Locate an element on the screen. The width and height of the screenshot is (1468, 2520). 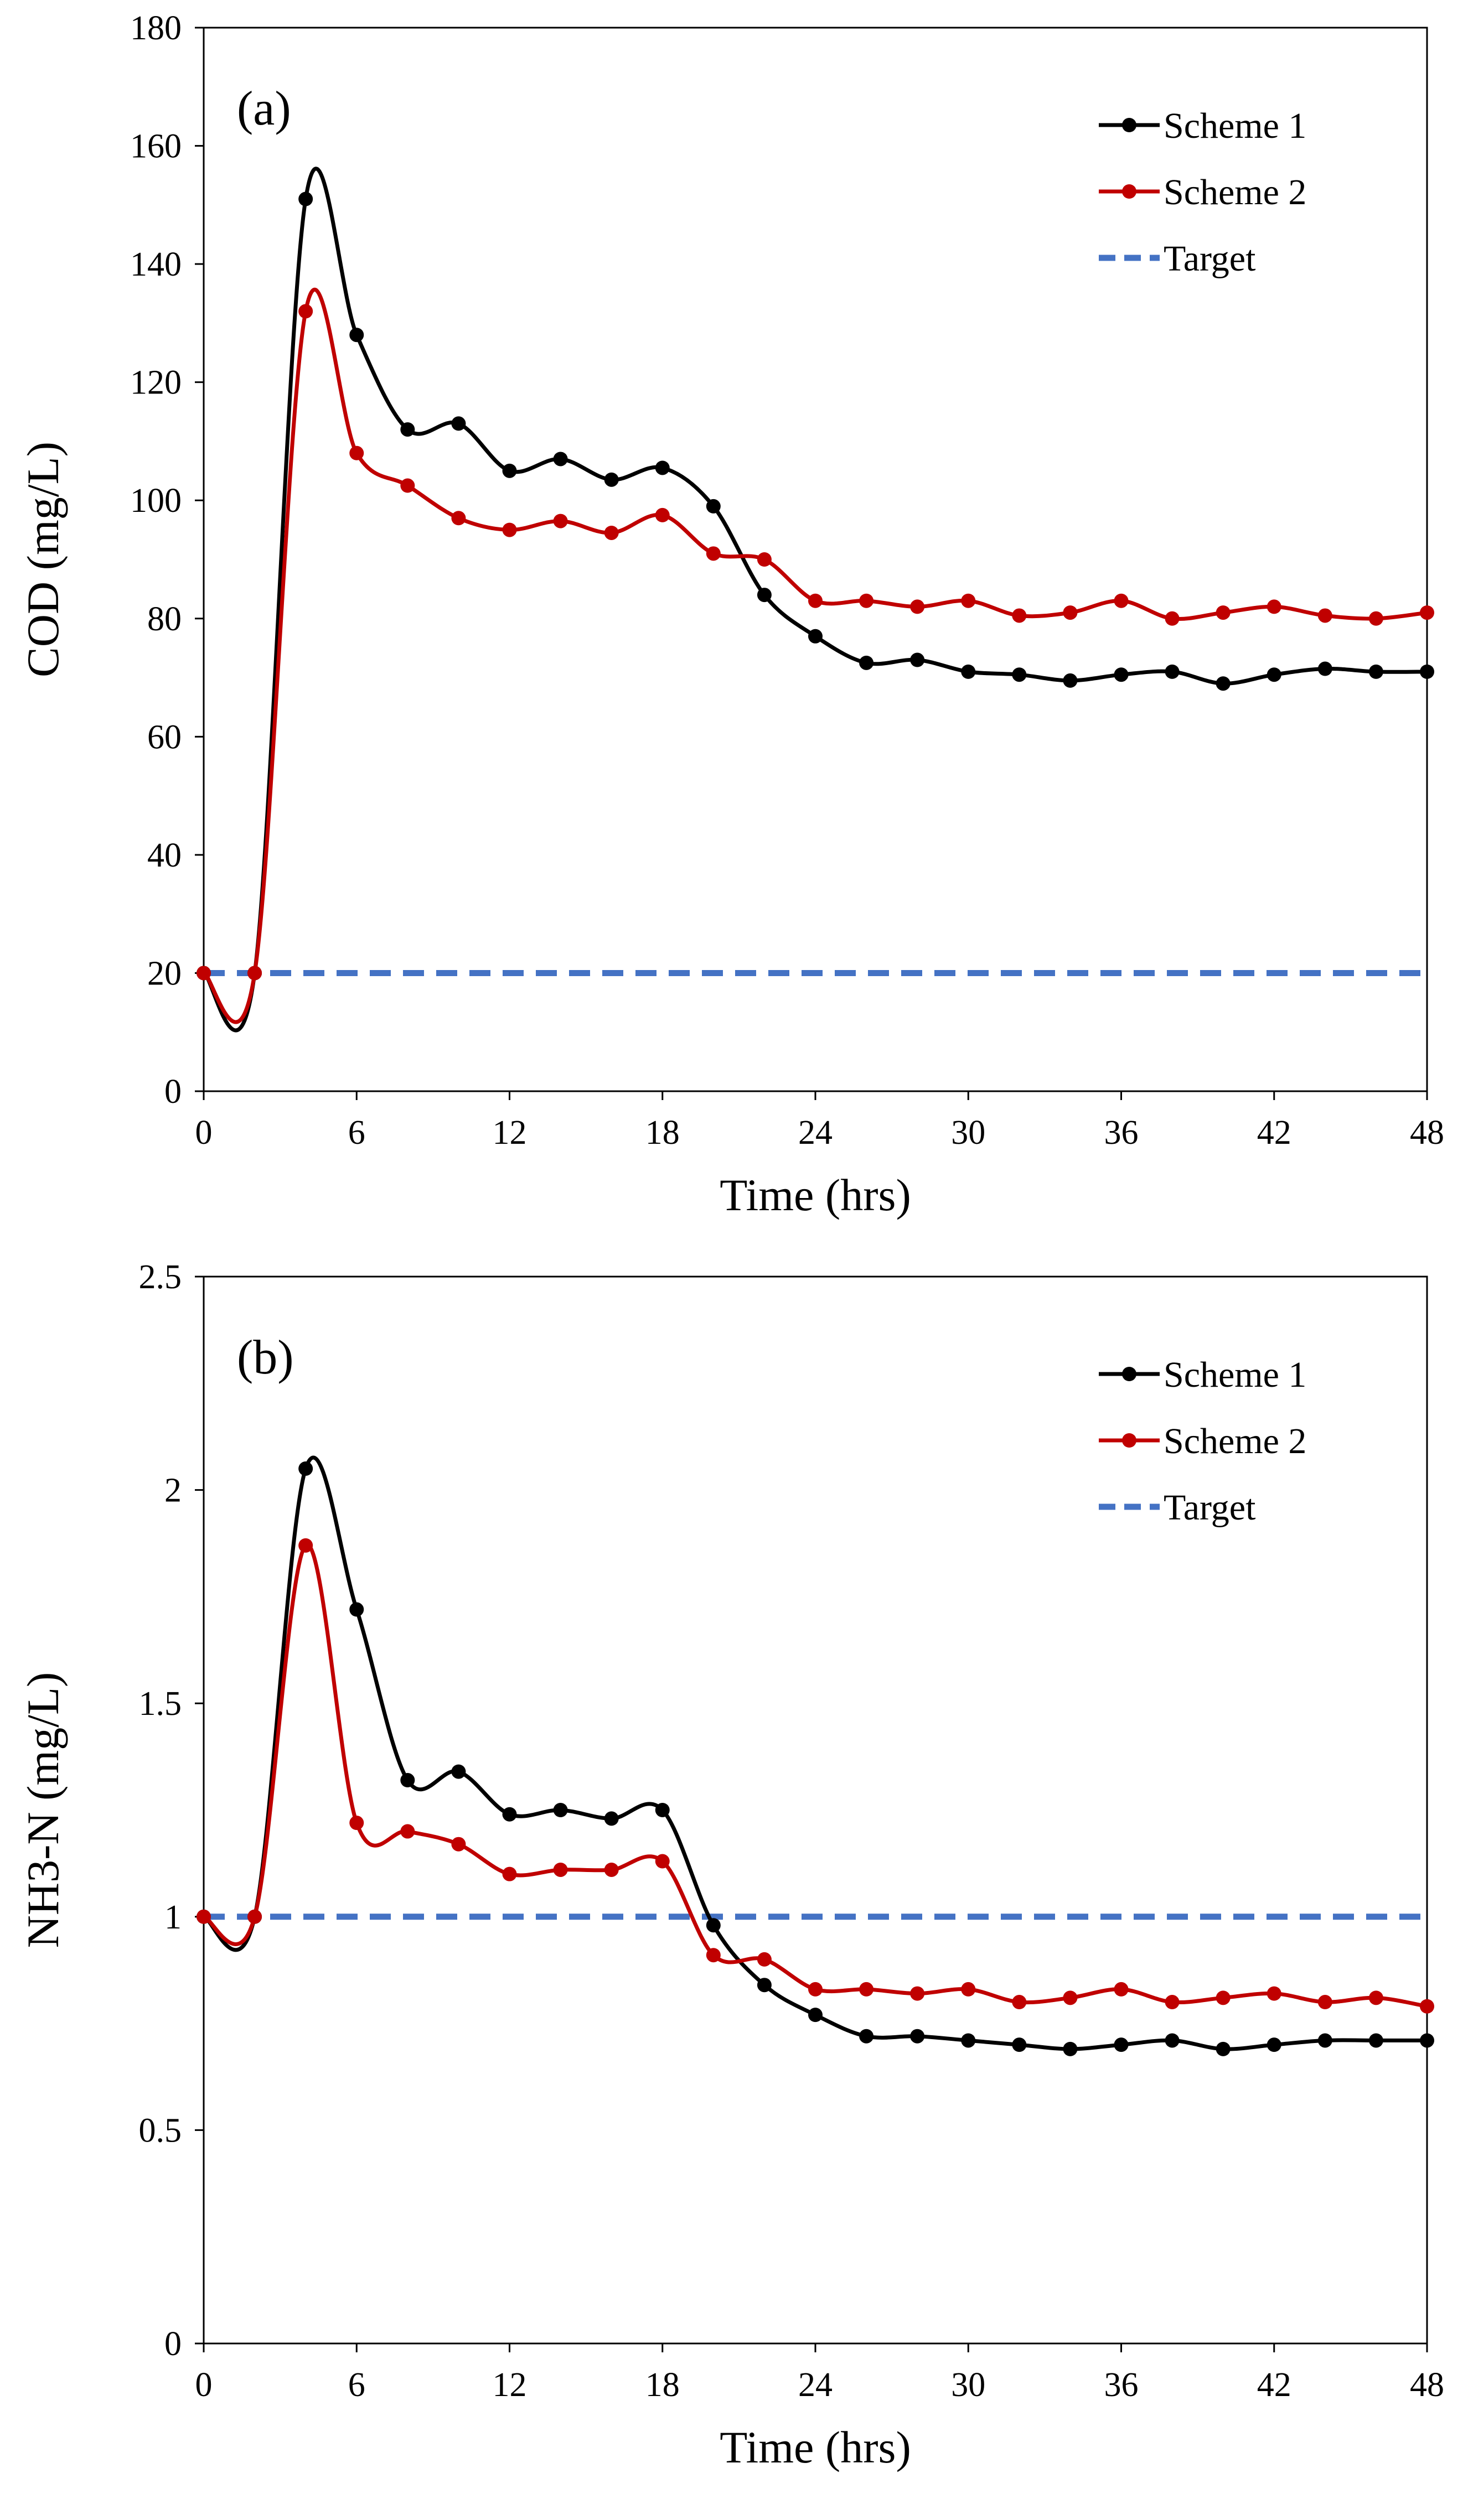
y-tick-label: 100 is located at coordinates (156, 501).